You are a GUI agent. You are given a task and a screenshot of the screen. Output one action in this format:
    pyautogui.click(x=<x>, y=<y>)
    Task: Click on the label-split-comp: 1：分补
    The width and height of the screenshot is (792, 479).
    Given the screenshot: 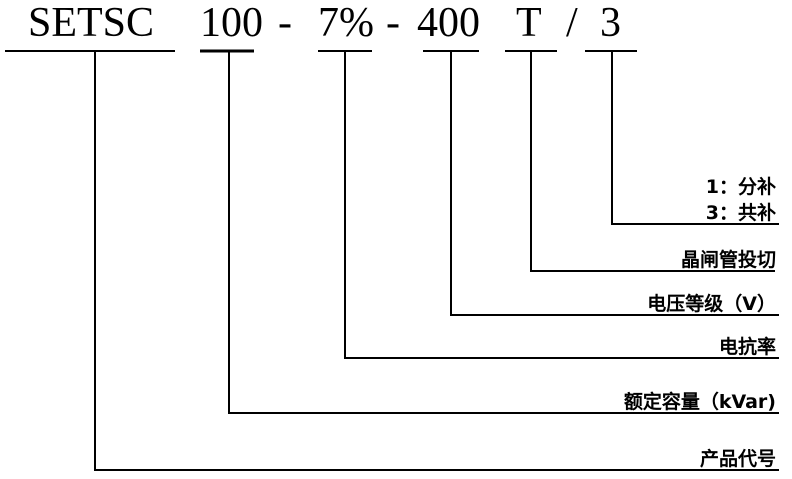 What is the action you would take?
    pyautogui.click(x=741, y=186)
    